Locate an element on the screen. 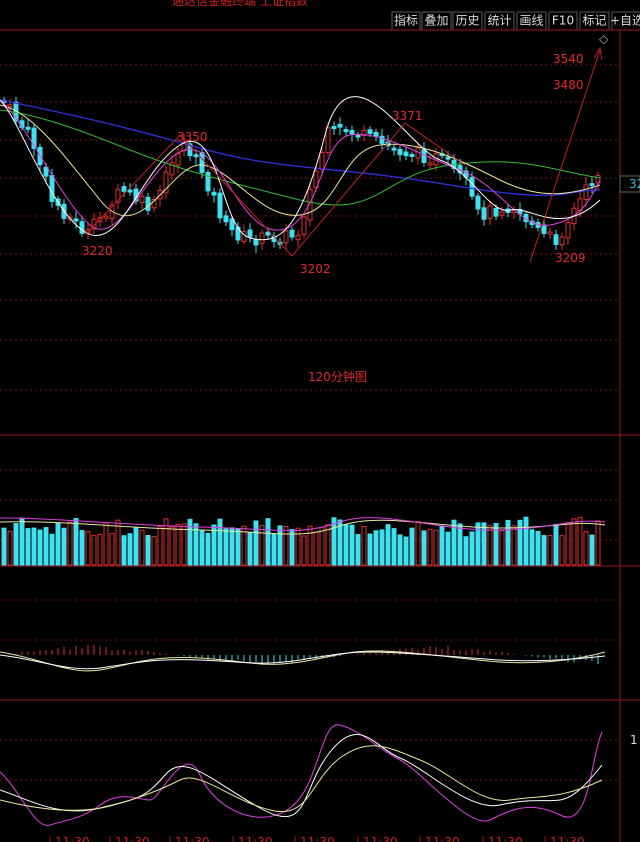 Image resolution: width=640 pixels, height=842 pixels. toolbar-button: 画线 is located at coordinates (531, 21).